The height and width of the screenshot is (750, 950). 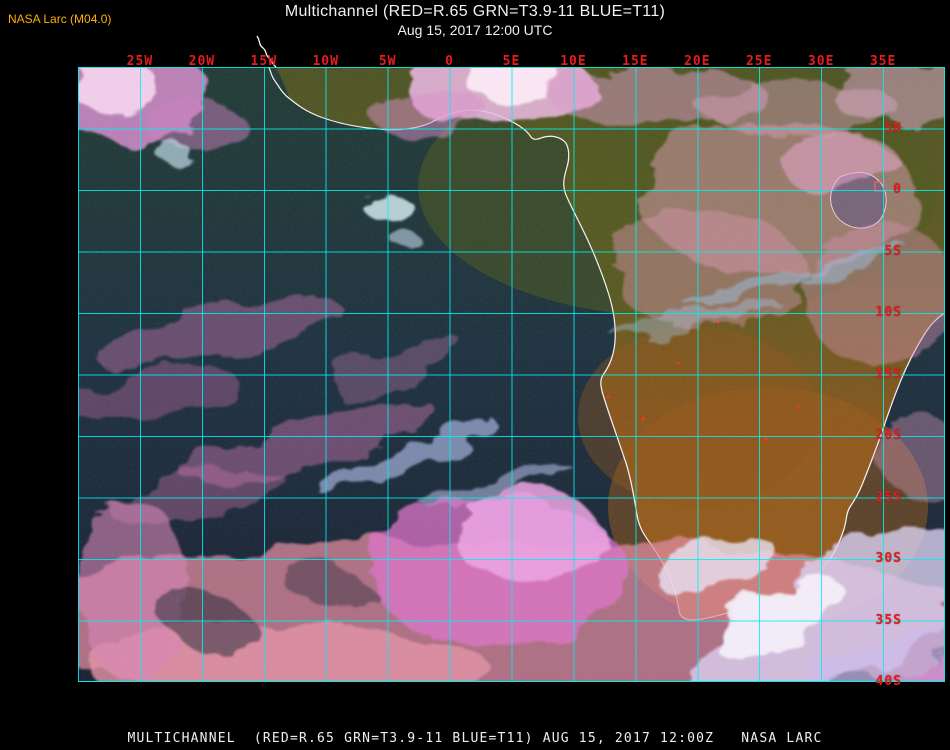 What do you see at coordinates (759, 61) in the screenshot?
I see `longitude-label: 25E` at bounding box center [759, 61].